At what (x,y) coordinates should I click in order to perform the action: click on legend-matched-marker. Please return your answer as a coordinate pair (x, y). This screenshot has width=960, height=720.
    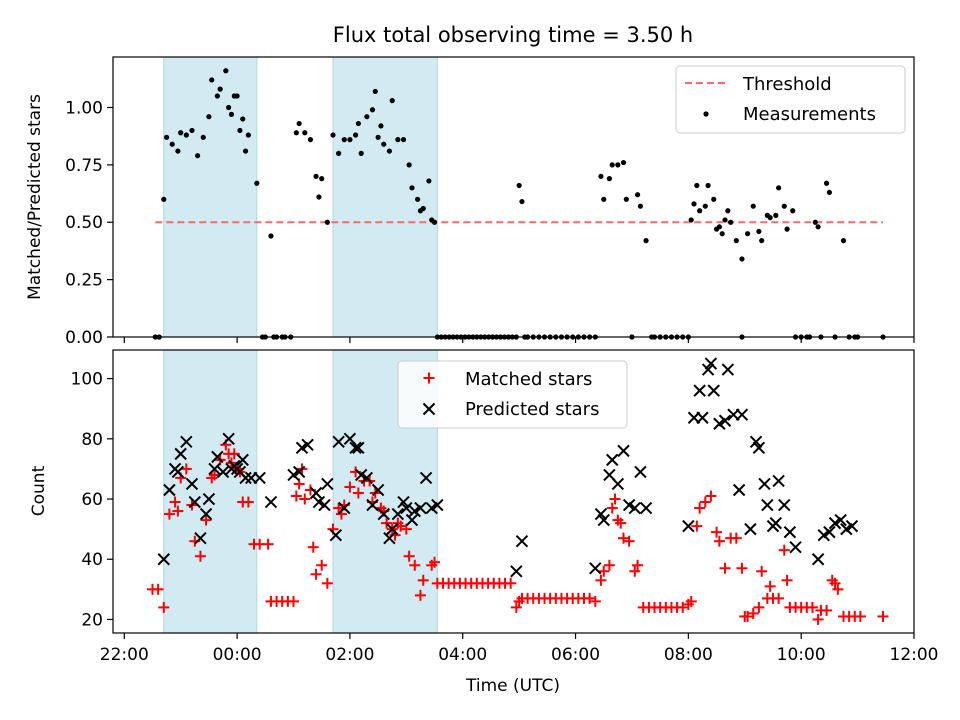
    Looking at the image, I should click on (429, 378).